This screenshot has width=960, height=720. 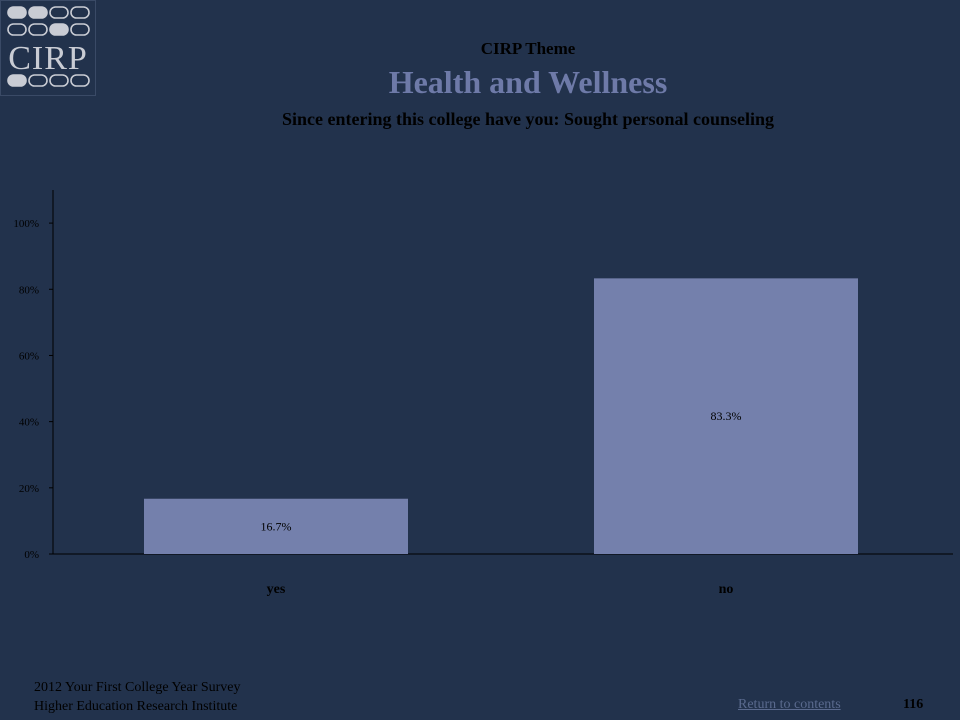 What do you see at coordinates (31, 555) in the screenshot?
I see `y-tick-label: 0%` at bounding box center [31, 555].